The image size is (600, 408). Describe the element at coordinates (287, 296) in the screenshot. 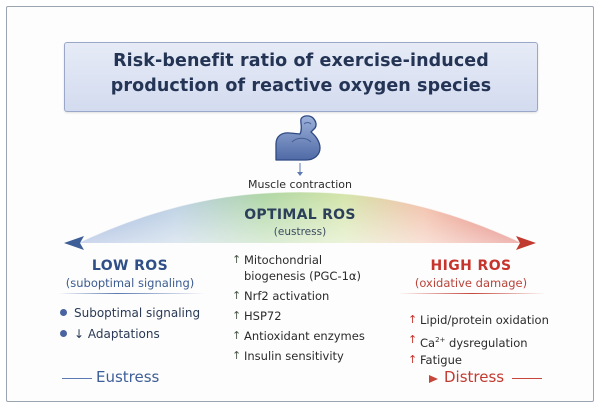

I see `benefit-text: Nrf2 activation` at that location.